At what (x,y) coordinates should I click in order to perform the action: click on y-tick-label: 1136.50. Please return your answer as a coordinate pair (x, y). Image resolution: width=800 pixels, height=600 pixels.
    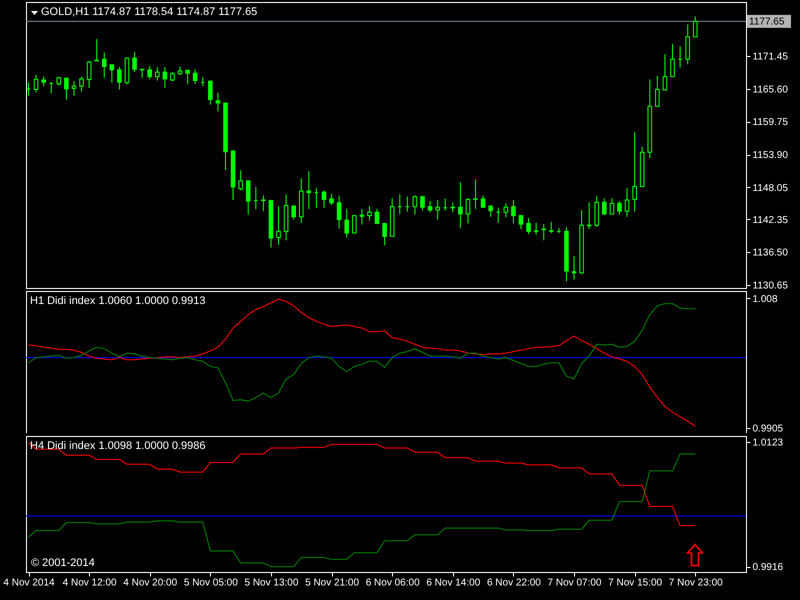
    Looking at the image, I should click on (770, 252).